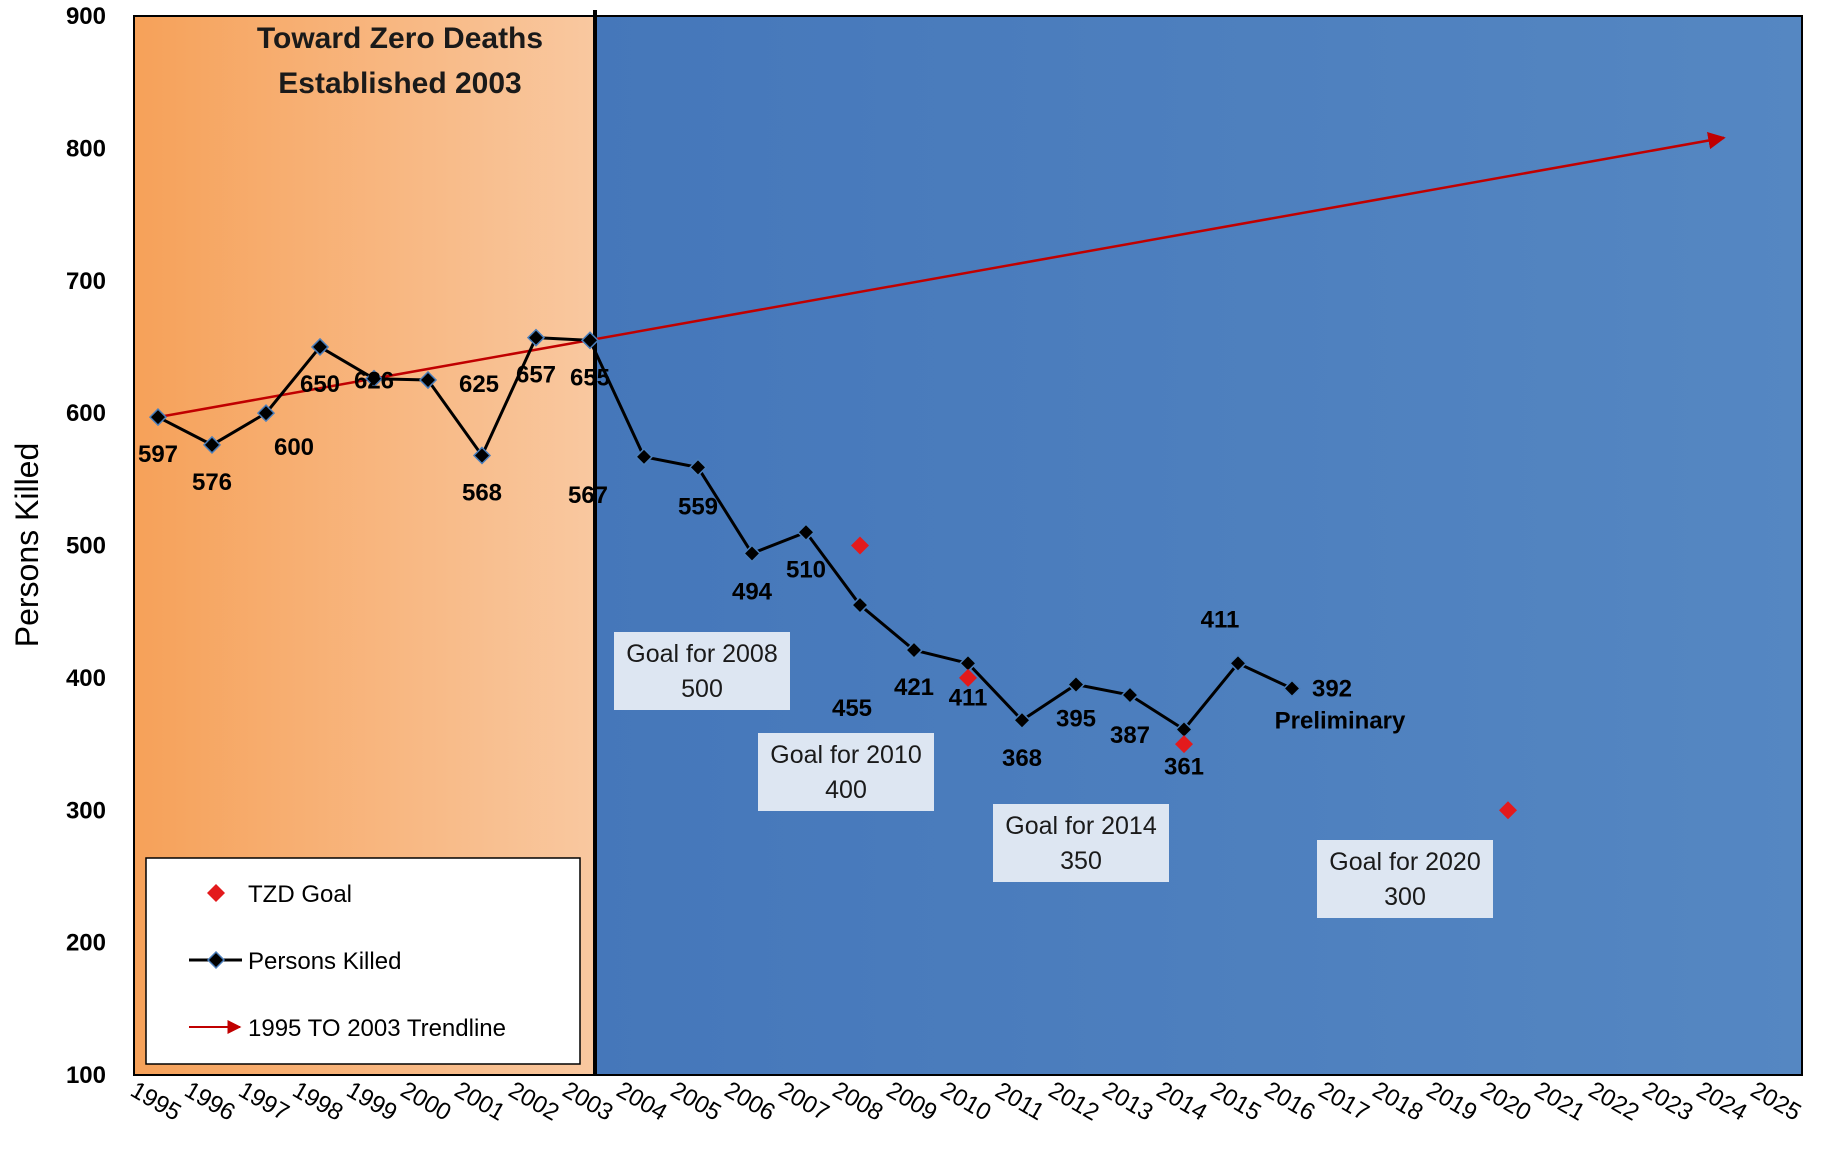 Image resolution: width=1837 pixels, height=1150 pixels. Describe the element at coordinates (1614, 1101) in the screenshot. I see `x-tick-label: 2022` at that location.